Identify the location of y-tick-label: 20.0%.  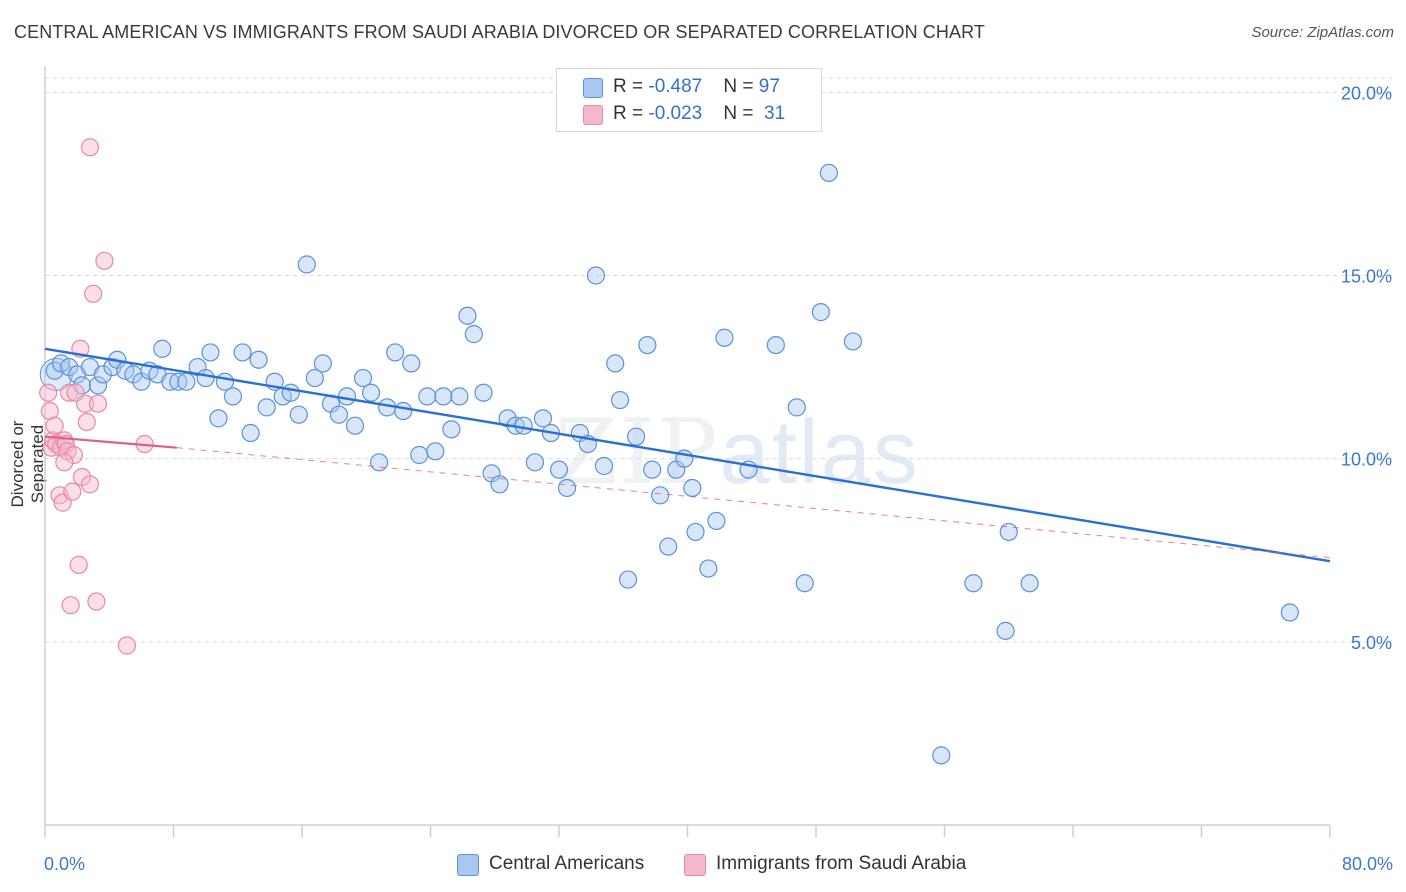
(1366, 93).